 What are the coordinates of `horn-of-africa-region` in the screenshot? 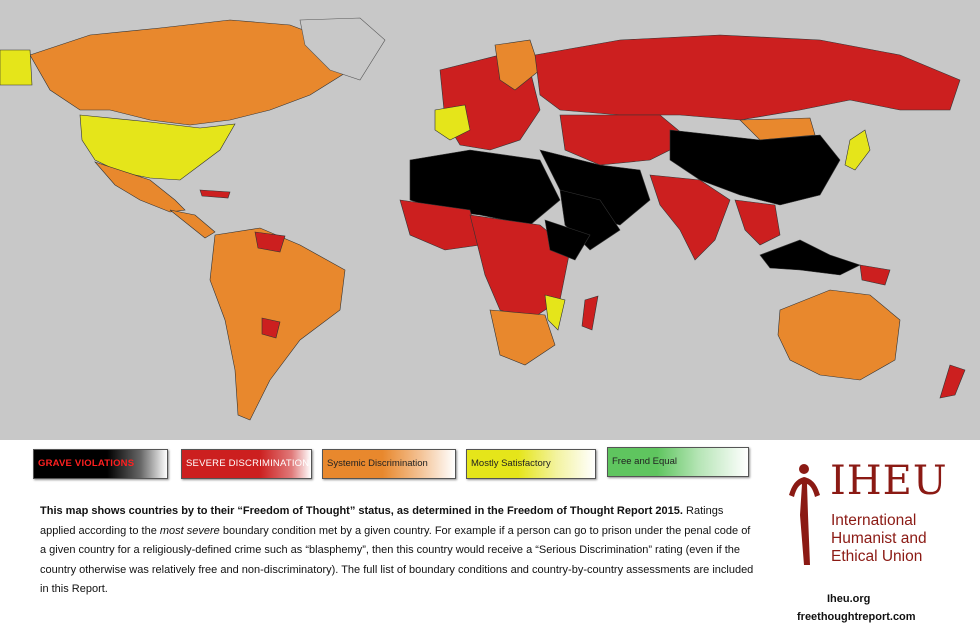 It's located at (567, 240).